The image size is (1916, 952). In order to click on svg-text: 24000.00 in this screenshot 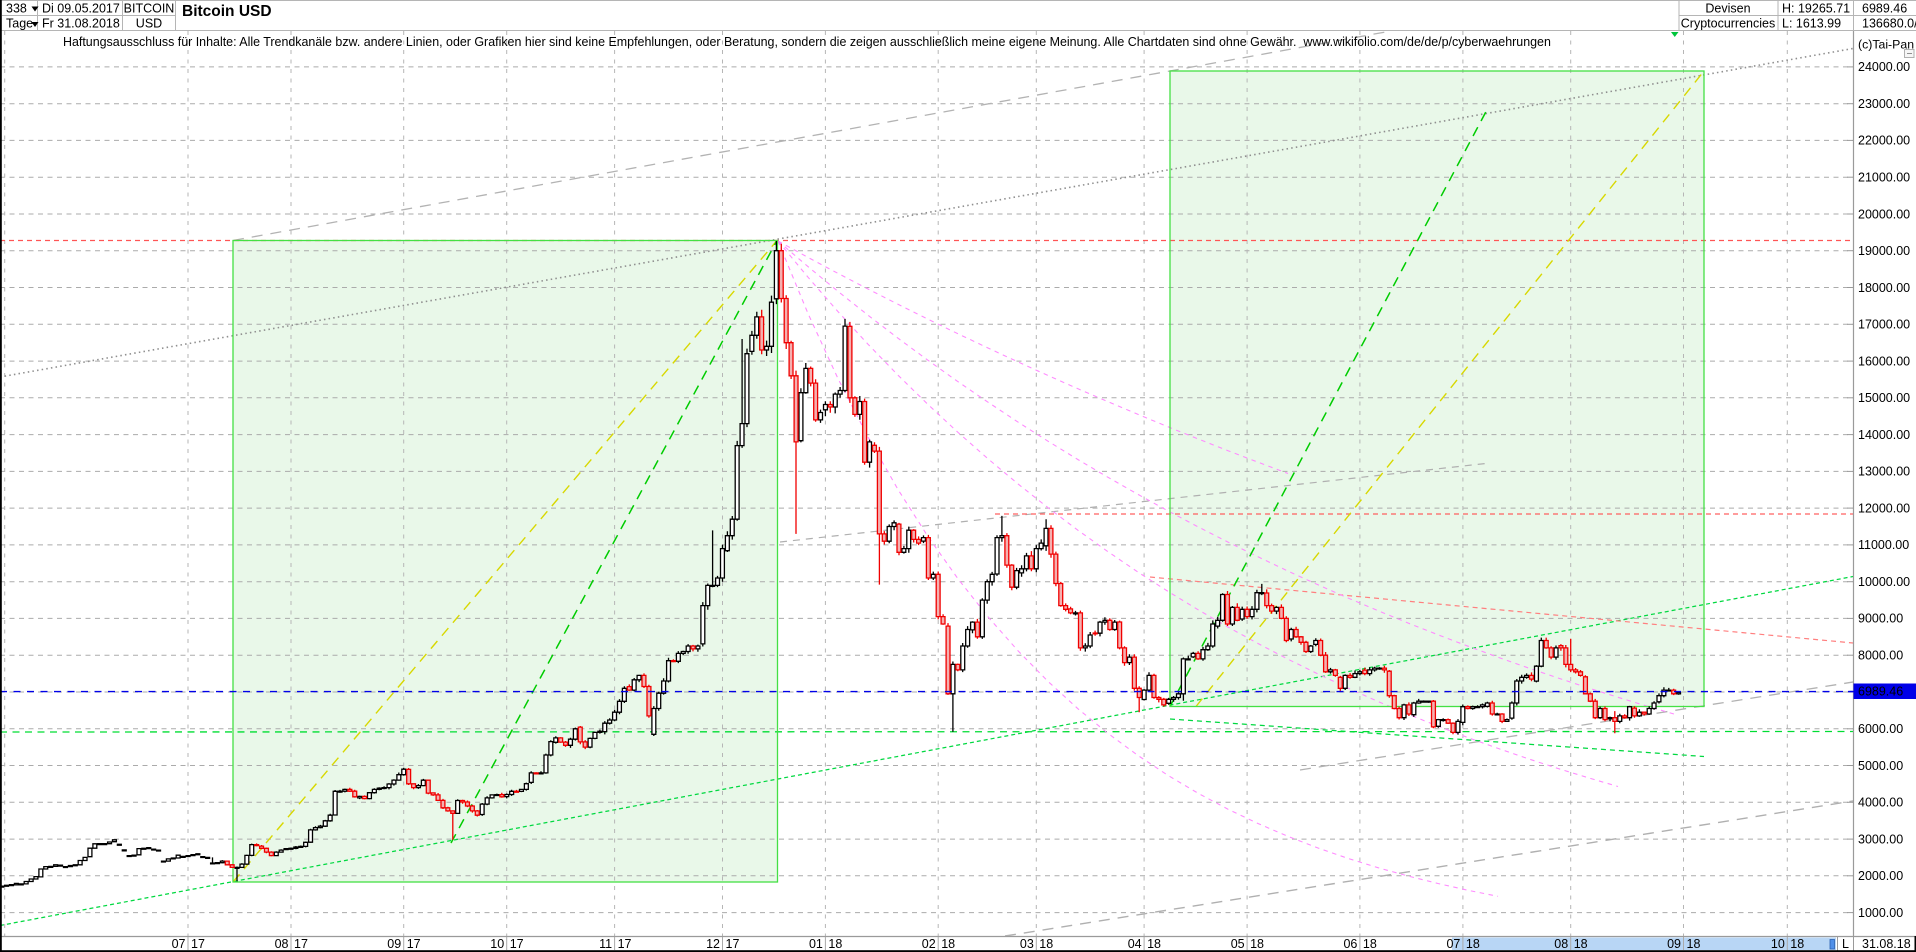, I will do `click(1884, 67)`.